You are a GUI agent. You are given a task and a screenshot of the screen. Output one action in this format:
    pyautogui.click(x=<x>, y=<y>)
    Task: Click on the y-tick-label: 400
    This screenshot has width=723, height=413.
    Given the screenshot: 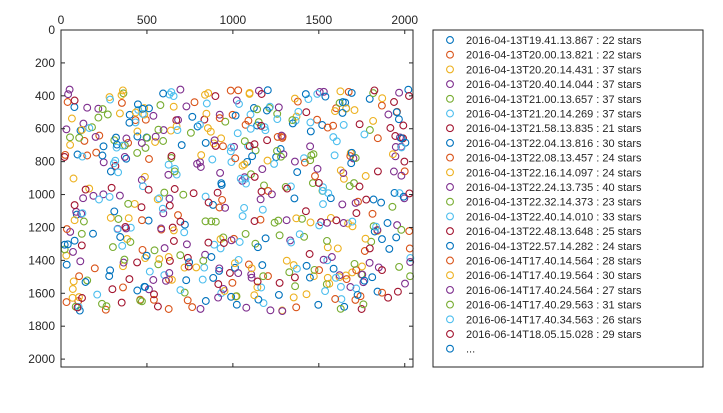 What is the action you would take?
    pyautogui.click(x=45, y=96)
    